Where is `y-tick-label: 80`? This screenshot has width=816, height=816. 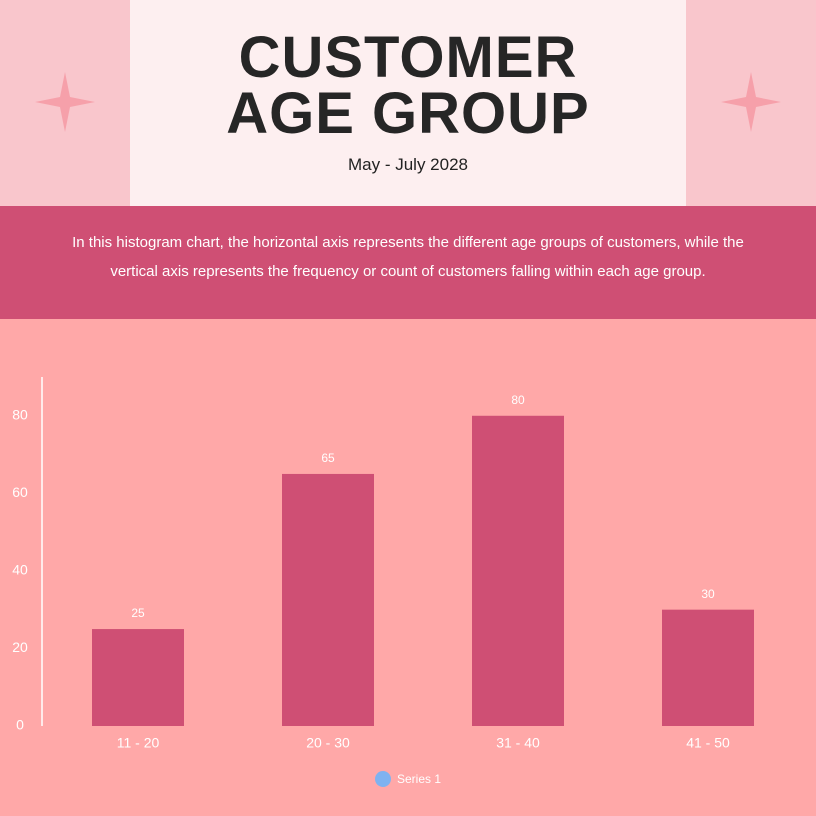 y-tick-label: 80 is located at coordinates (20, 414).